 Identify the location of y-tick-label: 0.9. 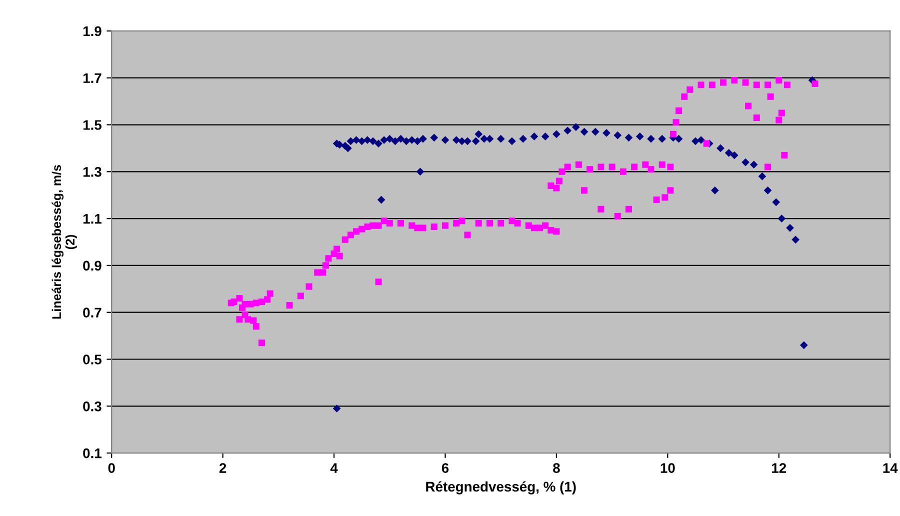
(92, 265).